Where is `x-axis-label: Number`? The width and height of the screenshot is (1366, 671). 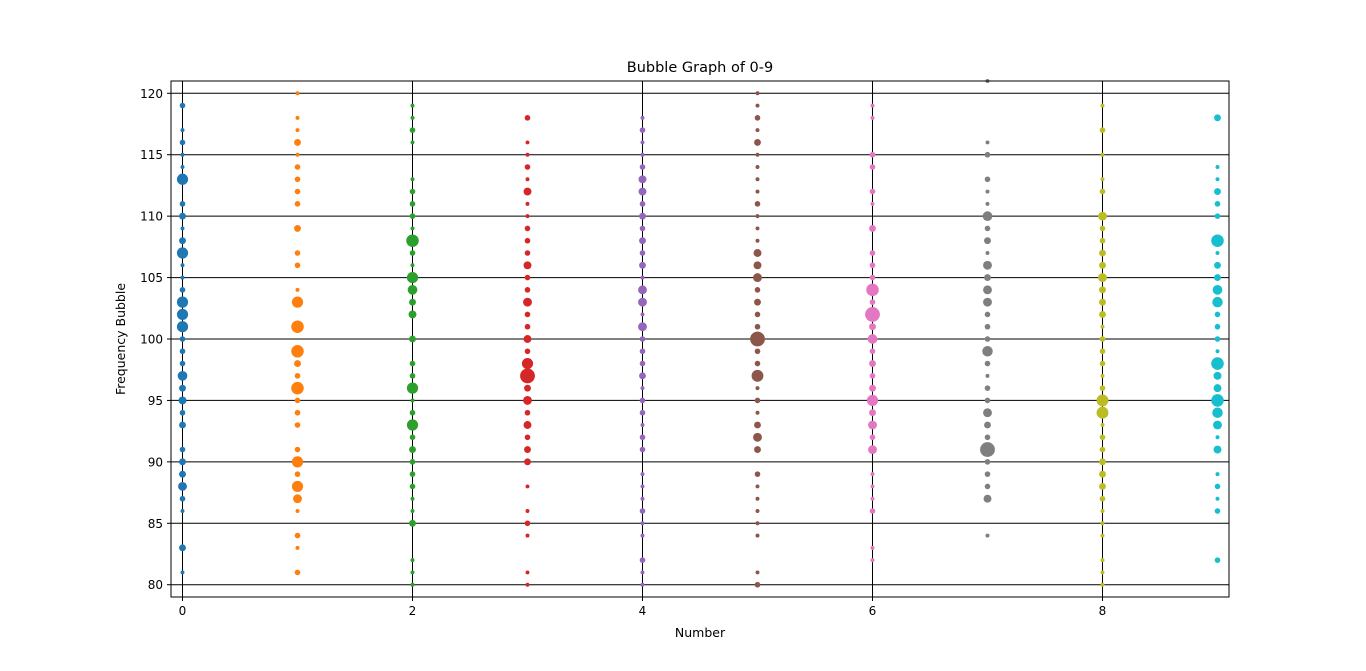
x-axis-label: Number is located at coordinates (700, 632).